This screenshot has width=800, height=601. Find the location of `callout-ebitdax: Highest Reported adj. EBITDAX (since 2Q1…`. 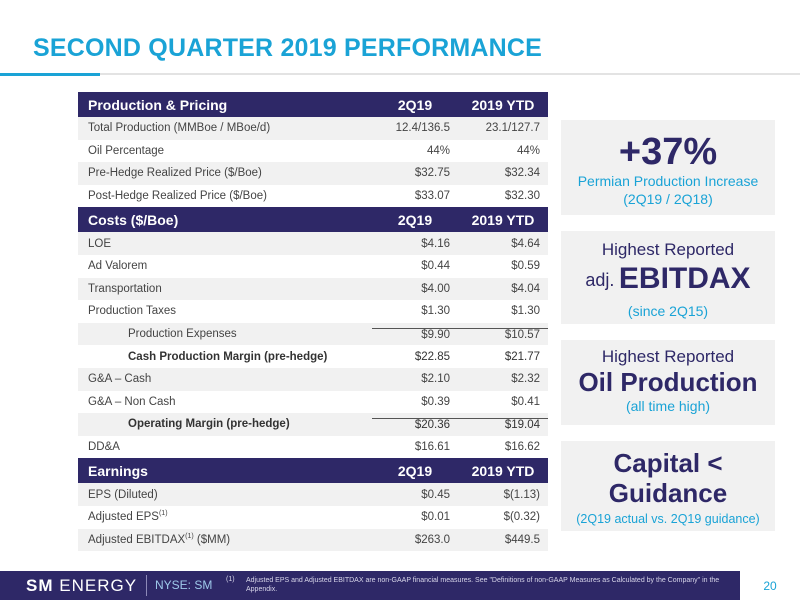

callout-ebitdax: Highest Reported adj. EBITDAX (since 2Q1… is located at coordinates (668, 277).